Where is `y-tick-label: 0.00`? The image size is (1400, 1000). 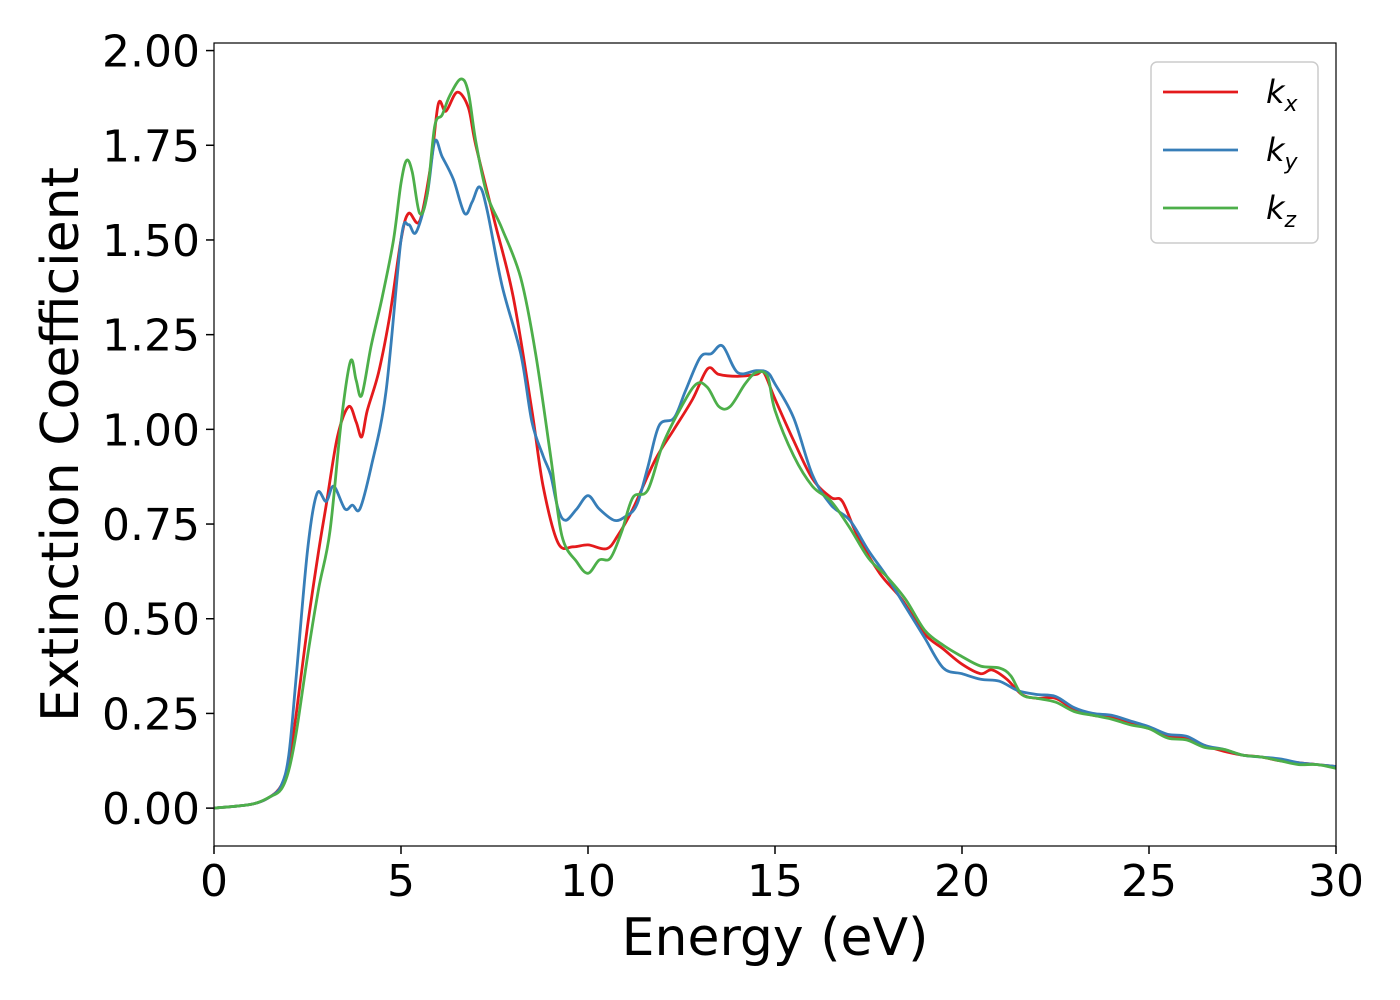
y-tick-label: 0.00 is located at coordinates (151, 809).